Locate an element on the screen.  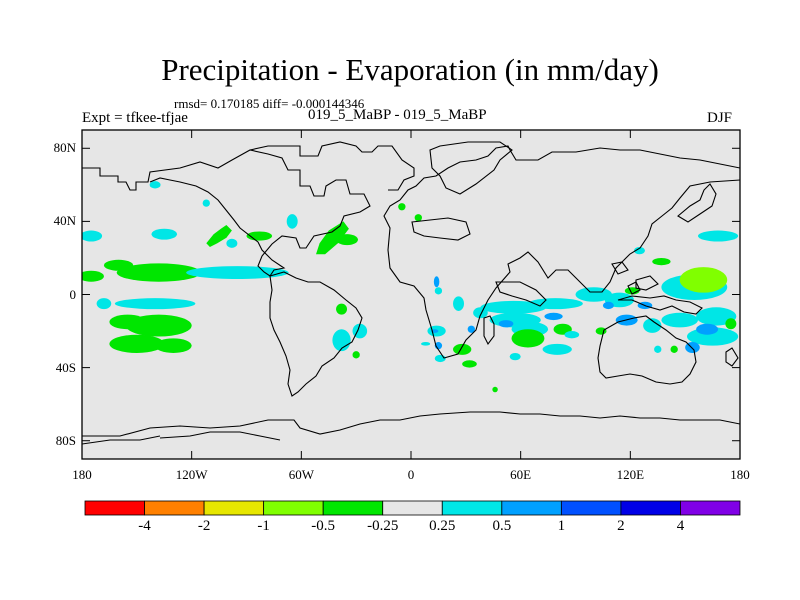
colorbar-level-label: 0.5 is located at coordinates (502, 526).